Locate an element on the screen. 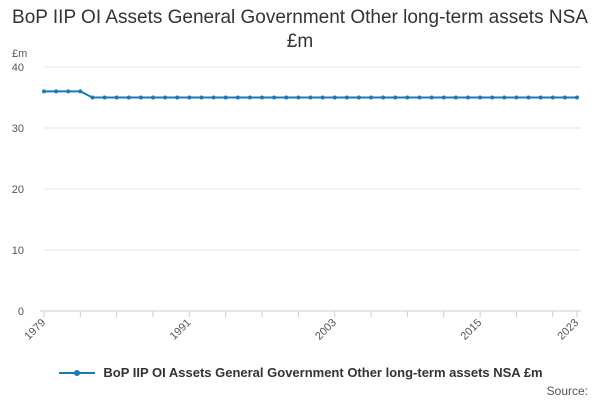 The height and width of the screenshot is (400, 600). legend-line-marker-icon is located at coordinates (77, 372).